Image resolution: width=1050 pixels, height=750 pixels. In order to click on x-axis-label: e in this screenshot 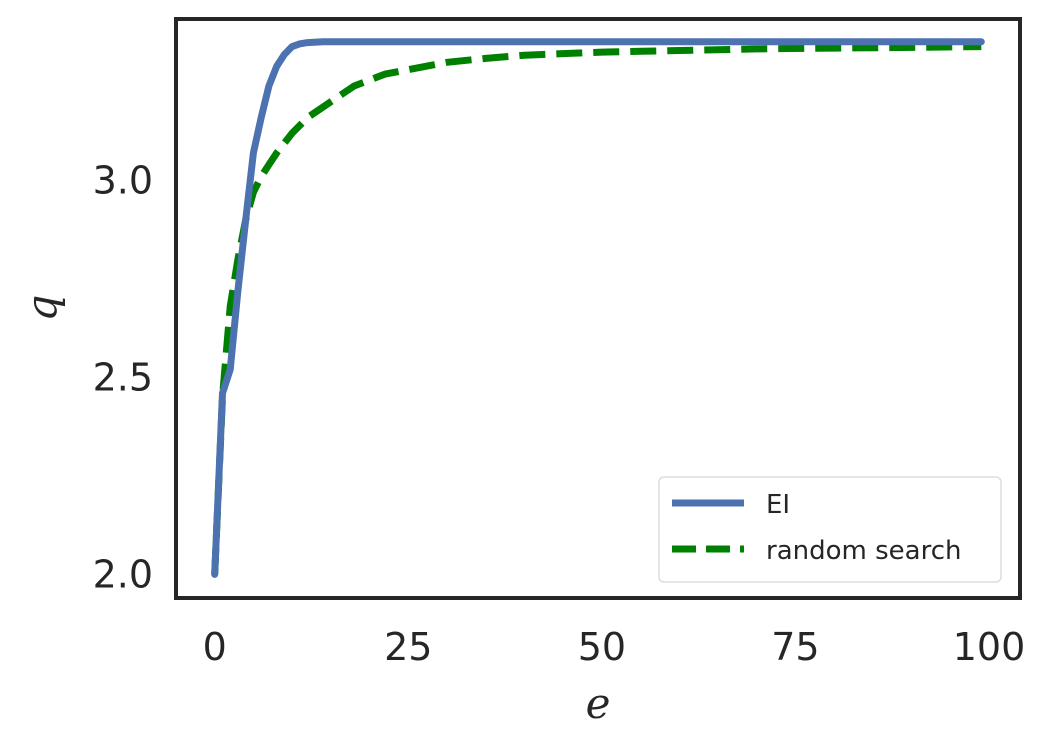, I will do `click(598, 703)`.